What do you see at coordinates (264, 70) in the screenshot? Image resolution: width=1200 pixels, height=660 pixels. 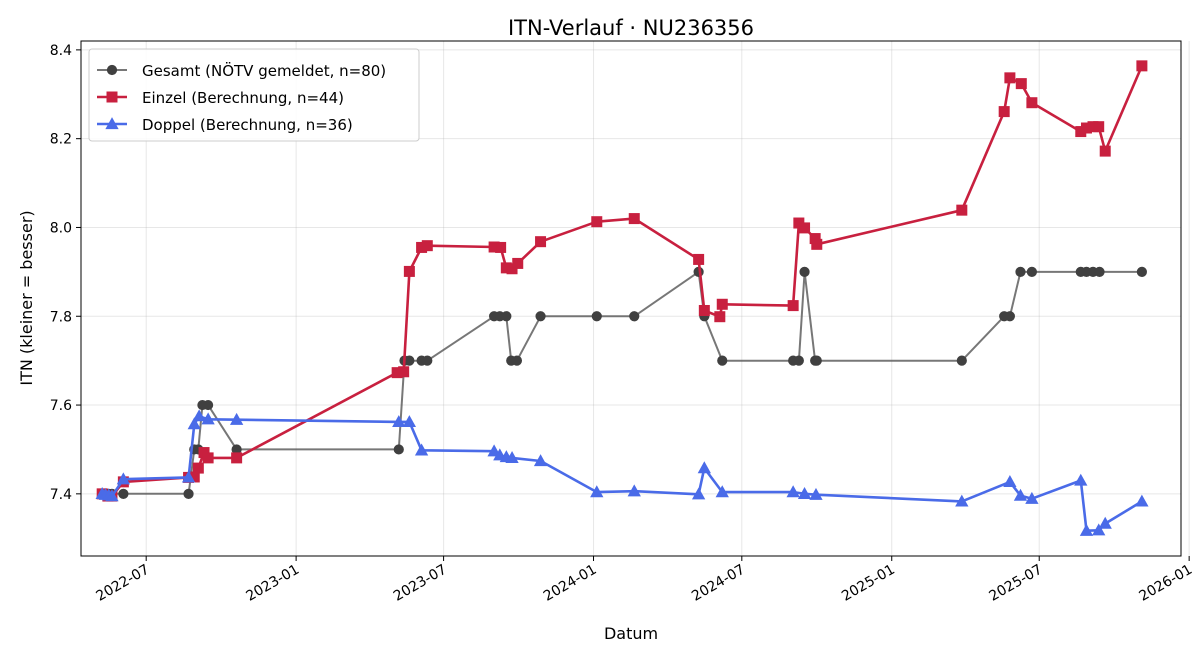 I see `legend-label: Gesamt (NÖTV gemeldet, n=80)` at bounding box center [264, 70].